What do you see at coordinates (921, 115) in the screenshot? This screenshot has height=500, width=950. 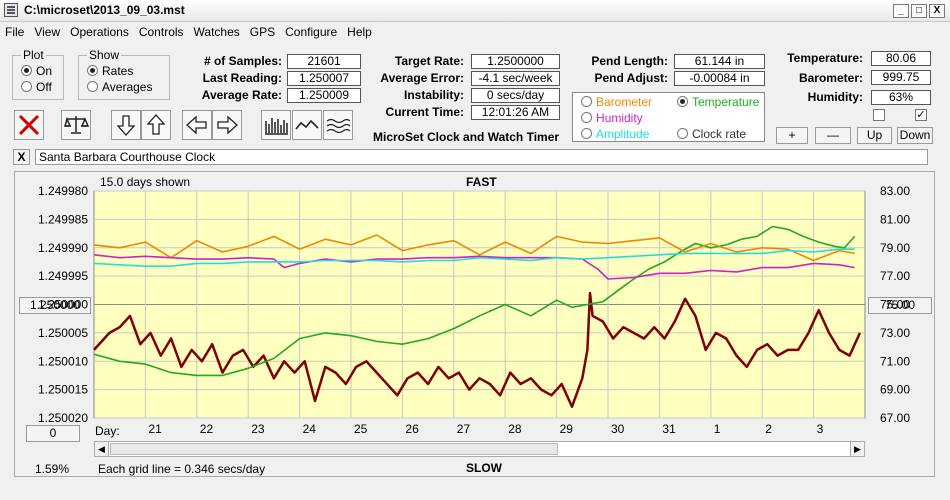 I see `right-checkbox: ✓` at bounding box center [921, 115].